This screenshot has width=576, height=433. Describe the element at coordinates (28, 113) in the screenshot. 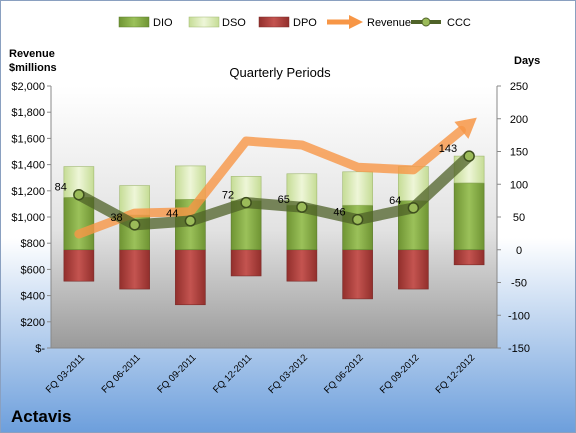

I see `left-tick-label: $1,800` at that location.